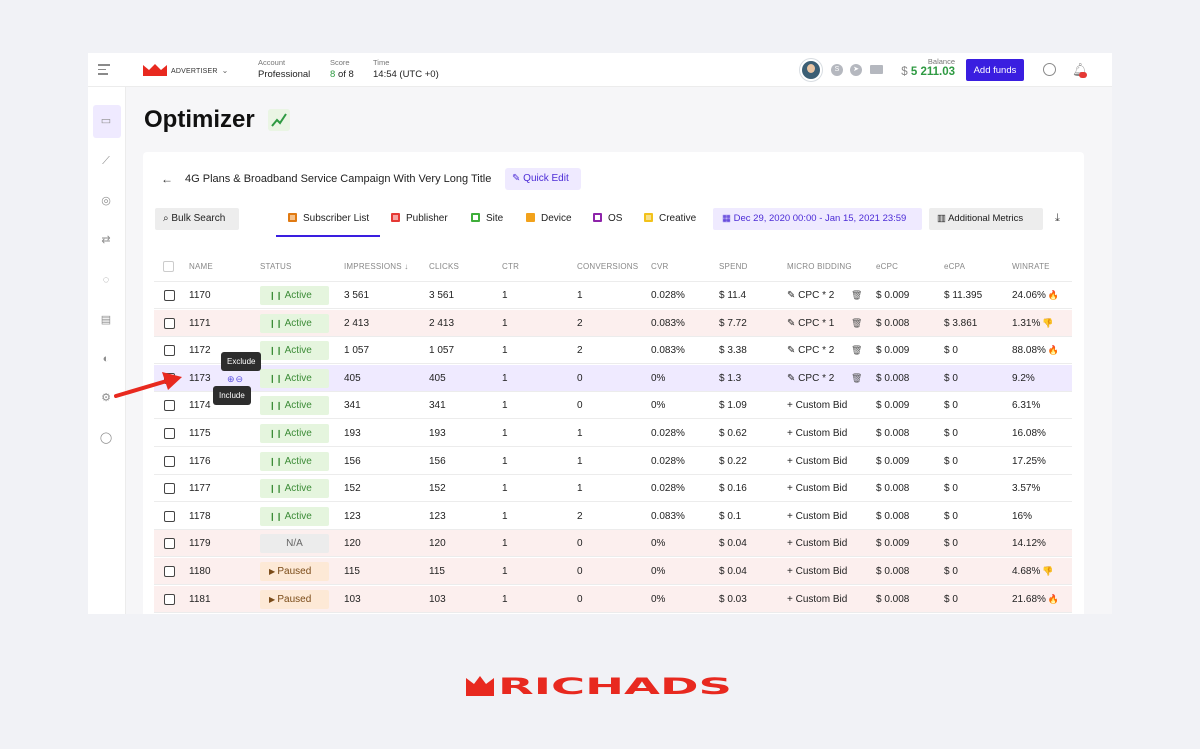  I want to click on mail-icon, so click(876, 69).